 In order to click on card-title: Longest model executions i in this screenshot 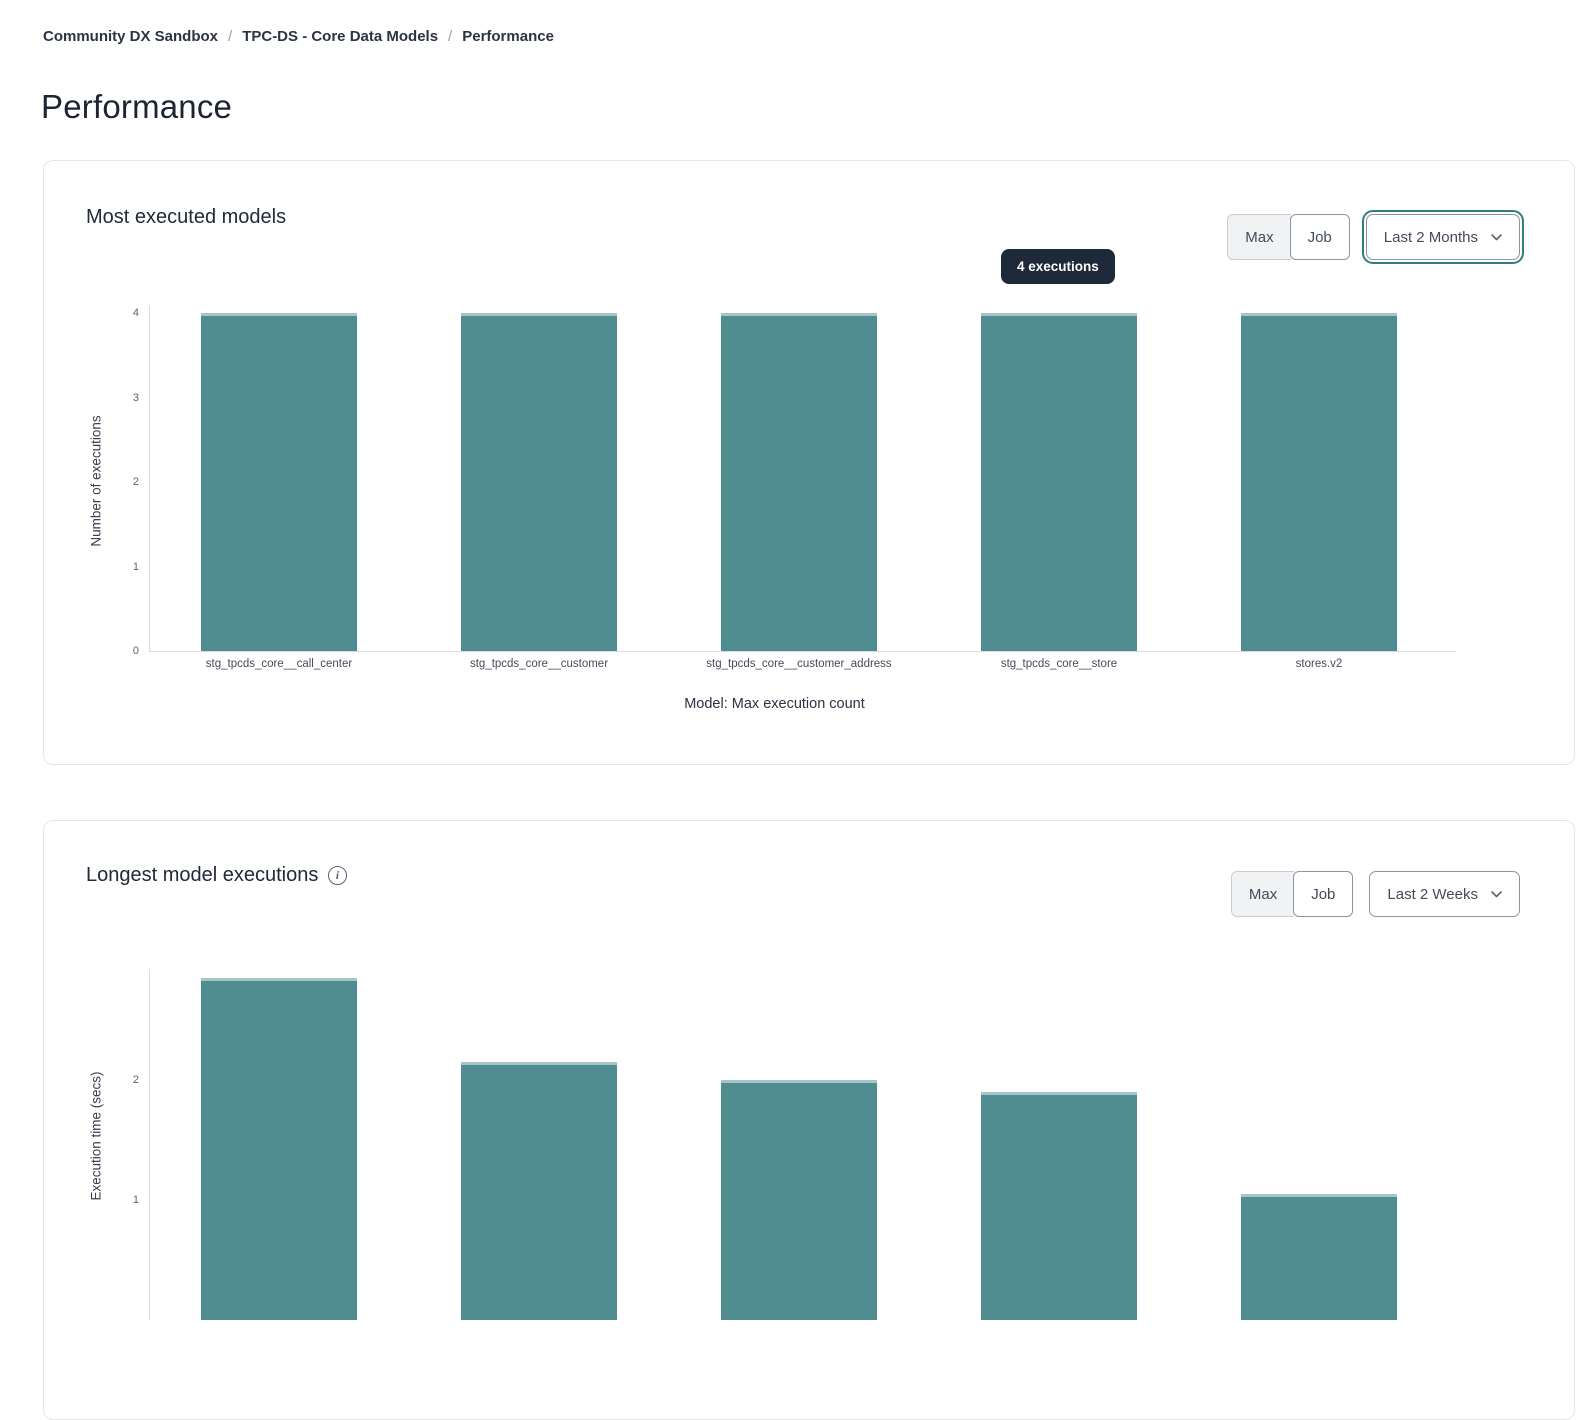, I will do `click(217, 875)`.